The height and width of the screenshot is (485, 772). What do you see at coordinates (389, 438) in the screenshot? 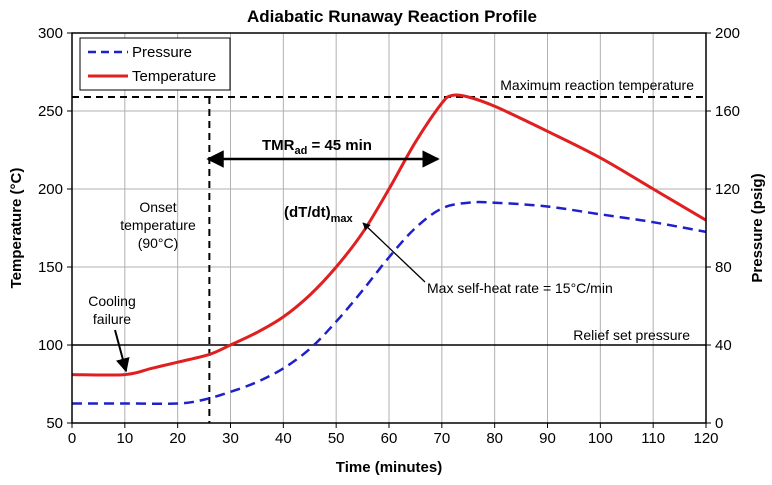
I see `x-tick-label-6: 60` at bounding box center [389, 438].